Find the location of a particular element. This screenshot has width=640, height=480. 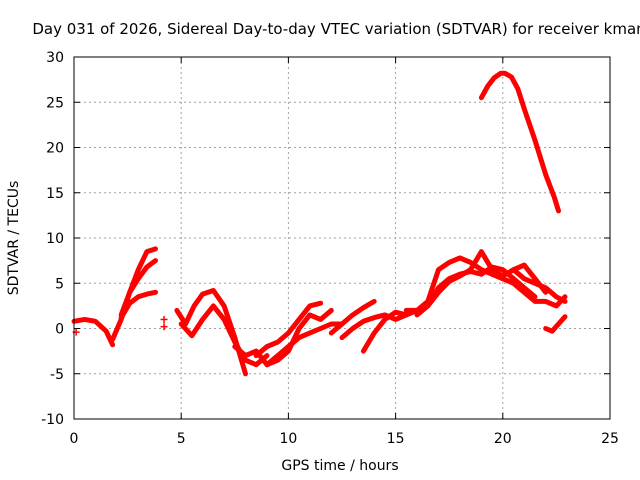

series-trace-r is located at coordinates (555, 324).